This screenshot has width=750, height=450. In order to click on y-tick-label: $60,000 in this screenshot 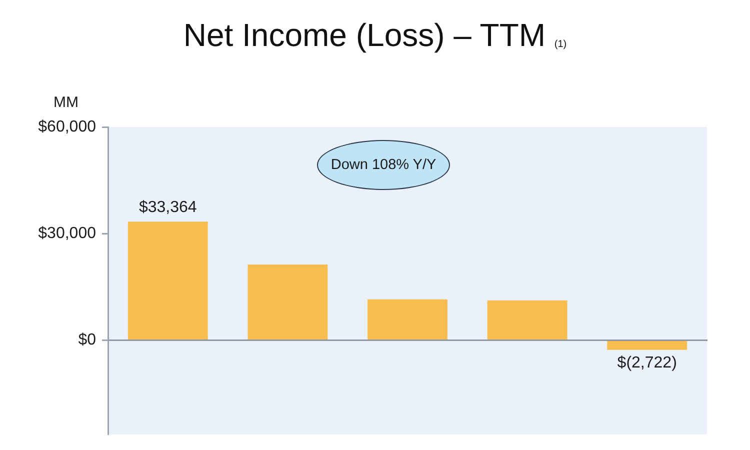, I will do `click(67, 127)`.